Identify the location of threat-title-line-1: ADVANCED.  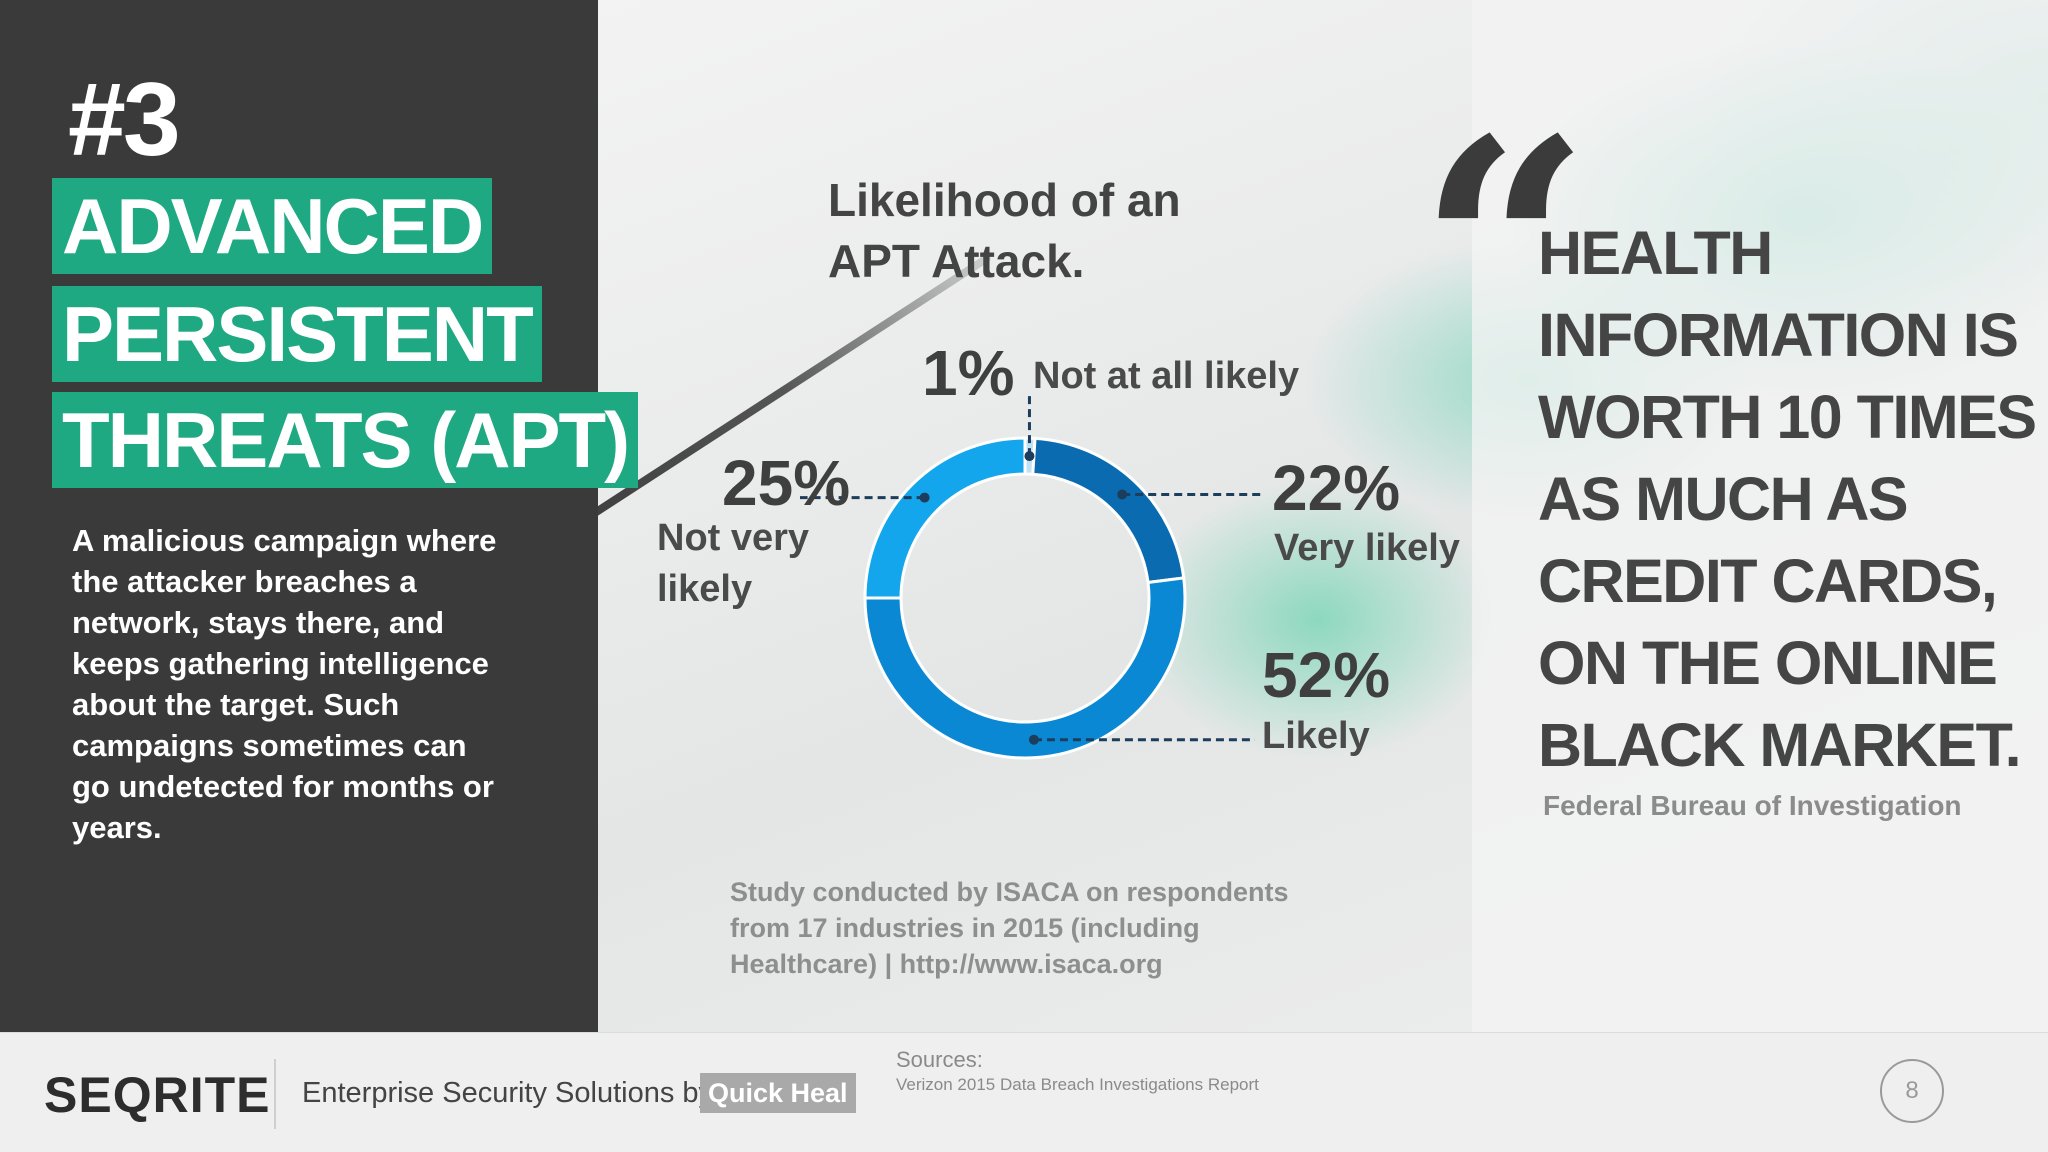
(272, 226).